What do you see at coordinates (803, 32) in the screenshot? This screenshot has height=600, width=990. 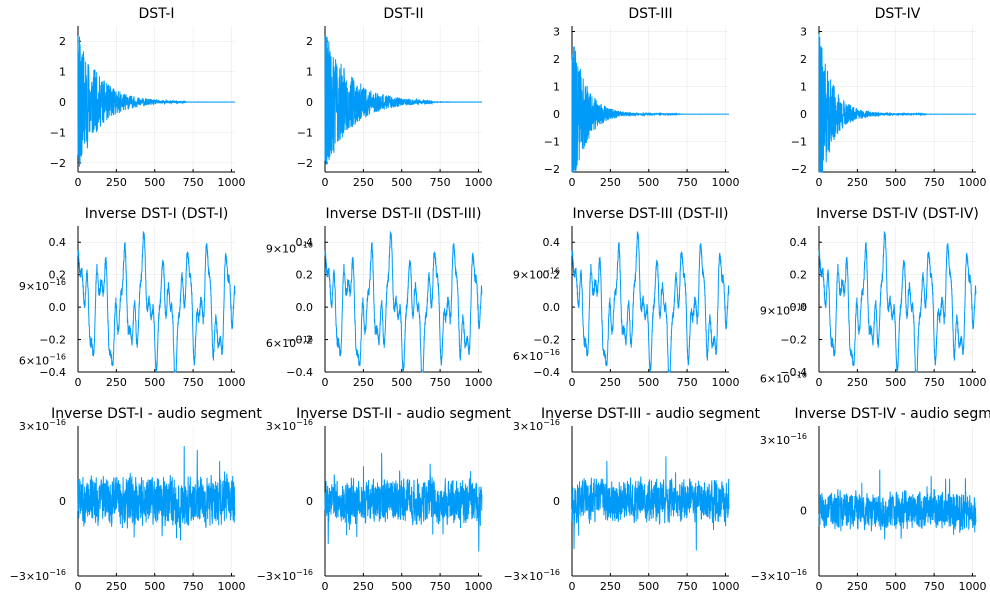 I see `y-tick-label: 3` at bounding box center [803, 32].